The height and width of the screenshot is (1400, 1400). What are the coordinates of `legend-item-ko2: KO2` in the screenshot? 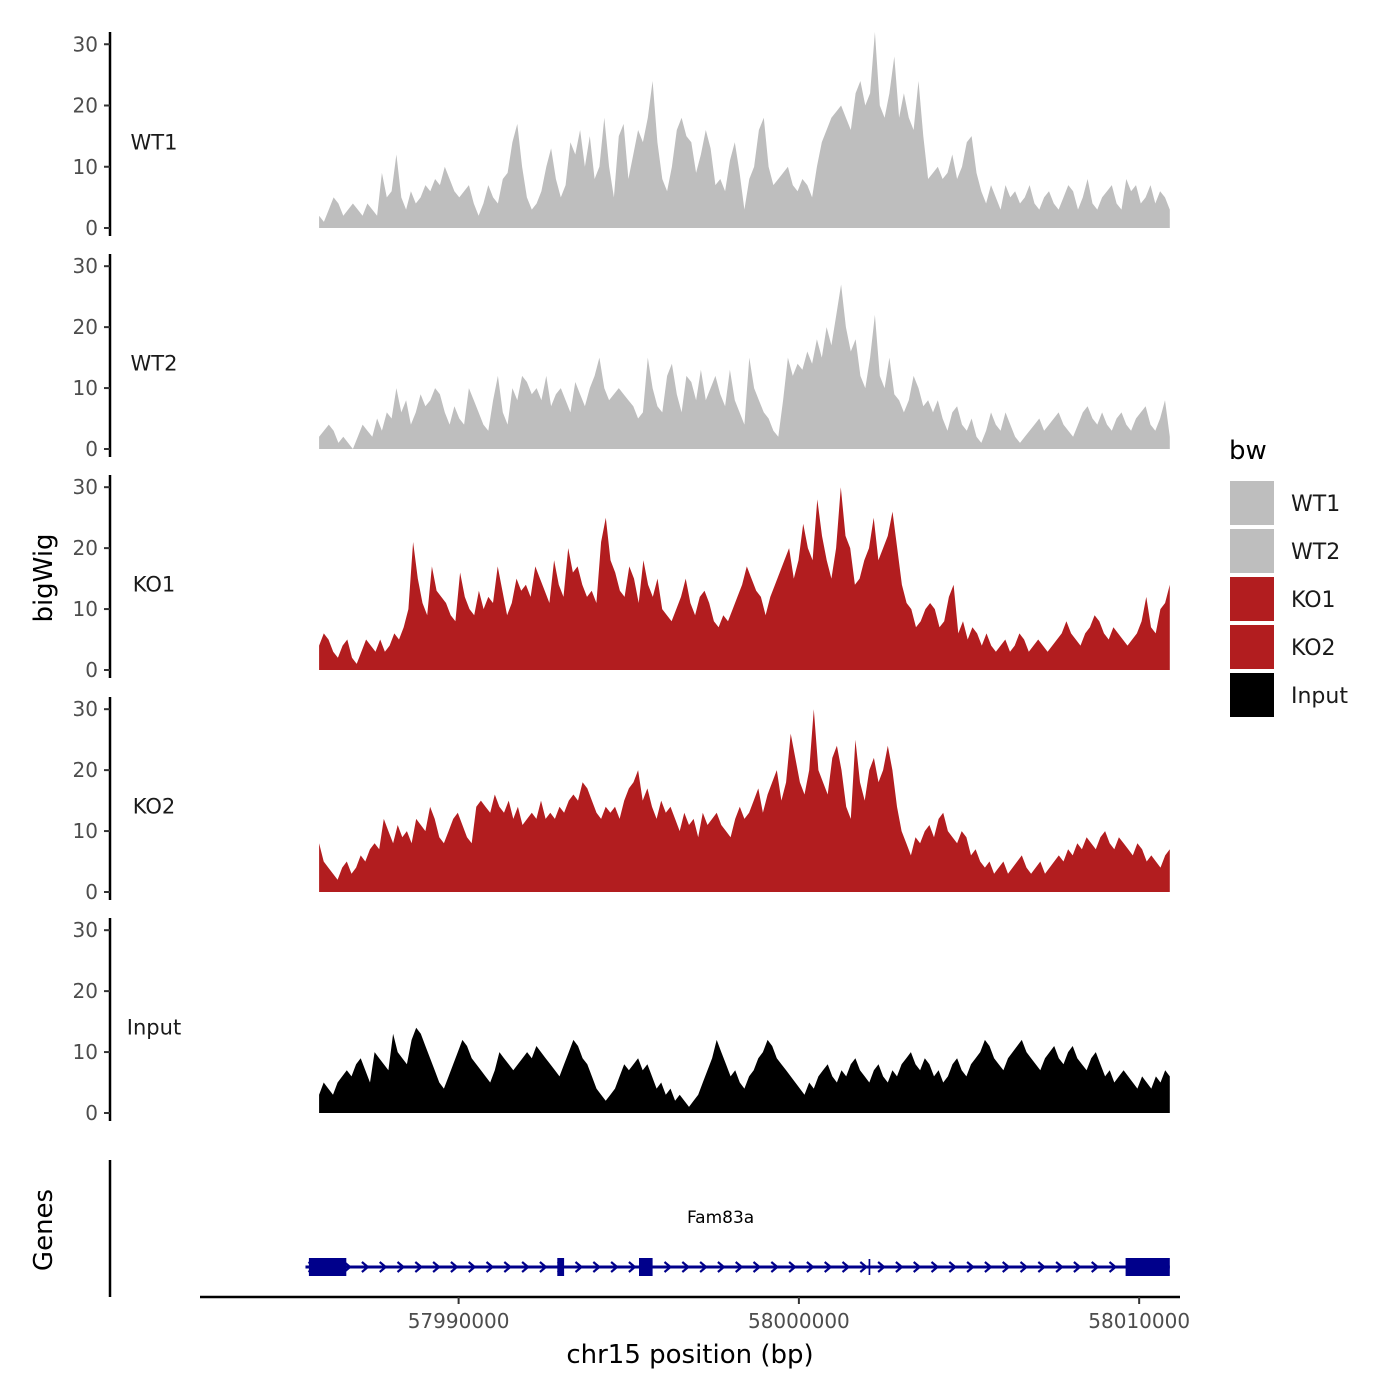 It's located at (1282, 647).